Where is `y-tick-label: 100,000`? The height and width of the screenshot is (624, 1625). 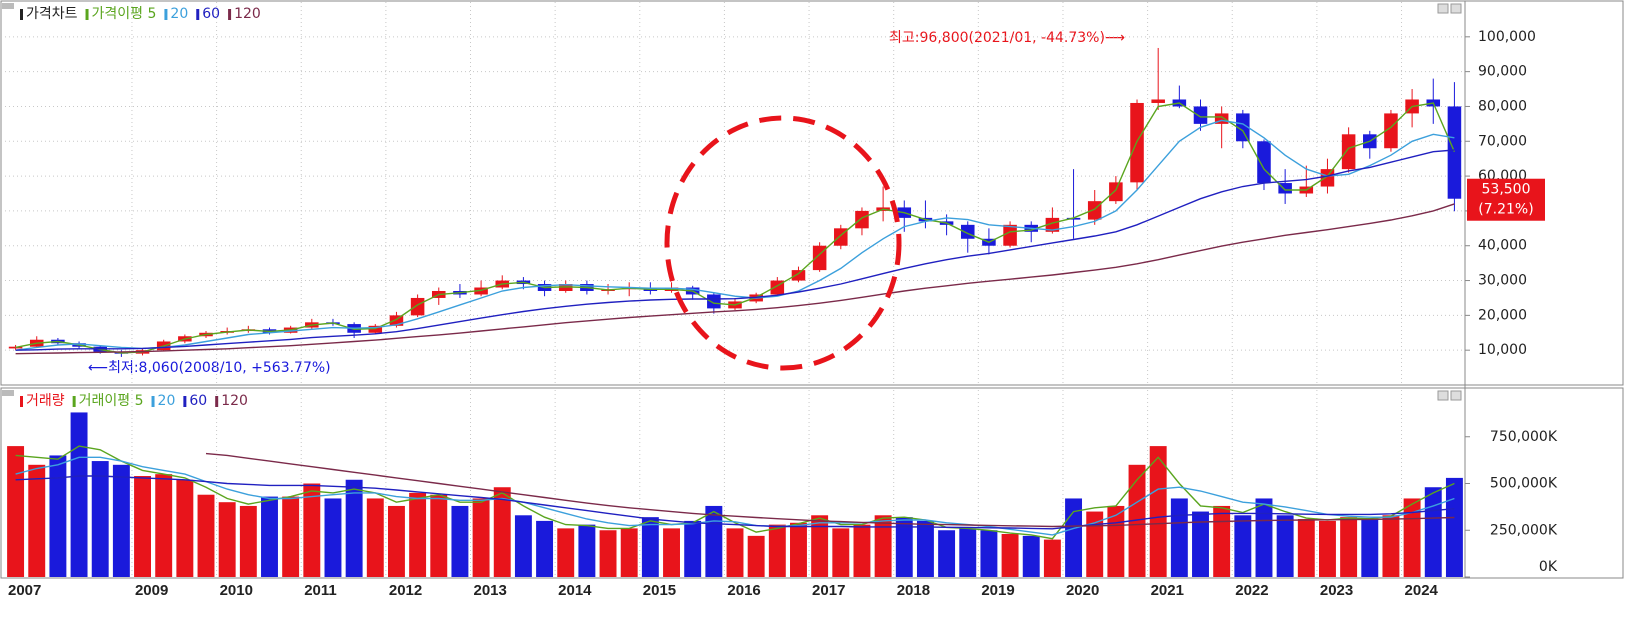
y-tick-label: 100,000 is located at coordinates (1507, 37).